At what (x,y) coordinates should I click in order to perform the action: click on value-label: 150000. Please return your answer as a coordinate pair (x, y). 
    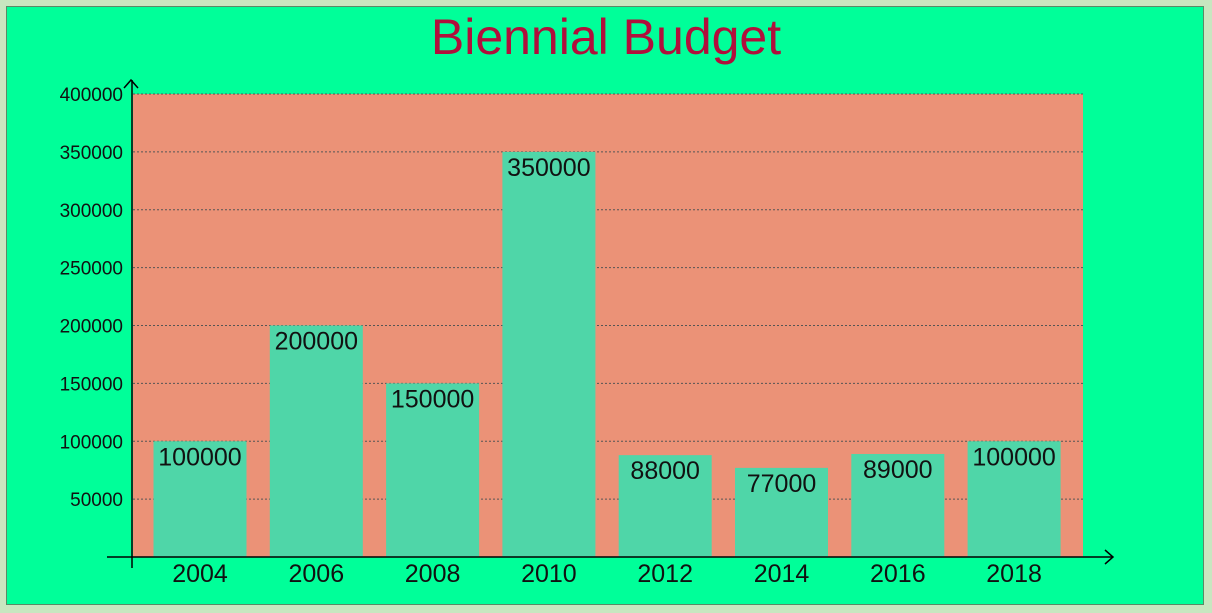
    Looking at the image, I should click on (432, 399).